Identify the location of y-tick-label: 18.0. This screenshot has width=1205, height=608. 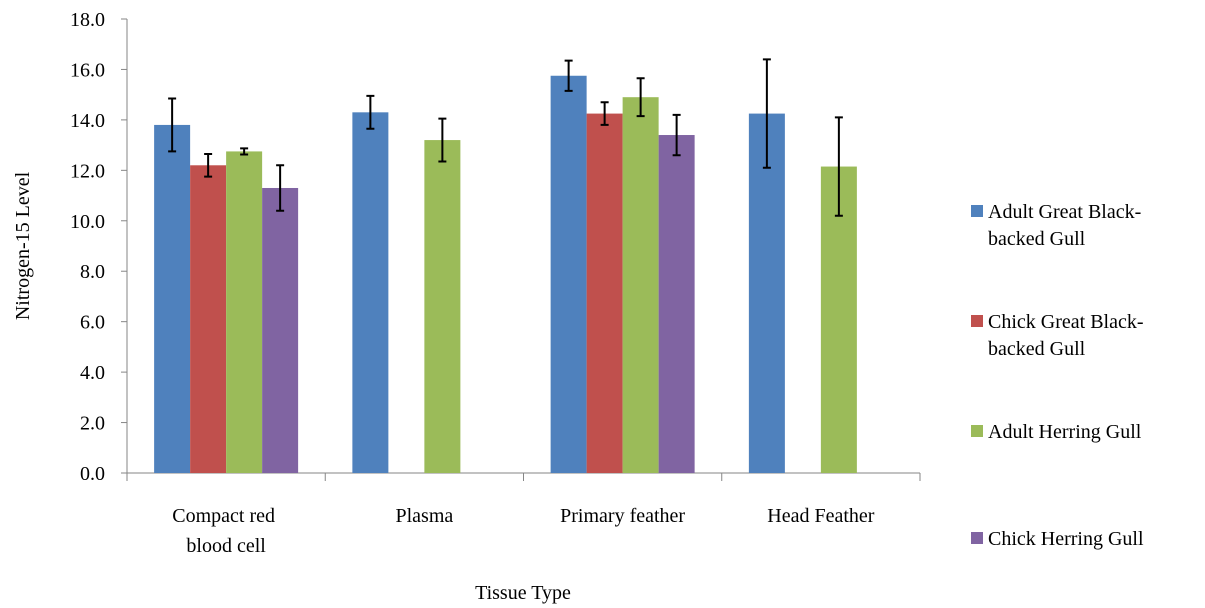
(87, 20).